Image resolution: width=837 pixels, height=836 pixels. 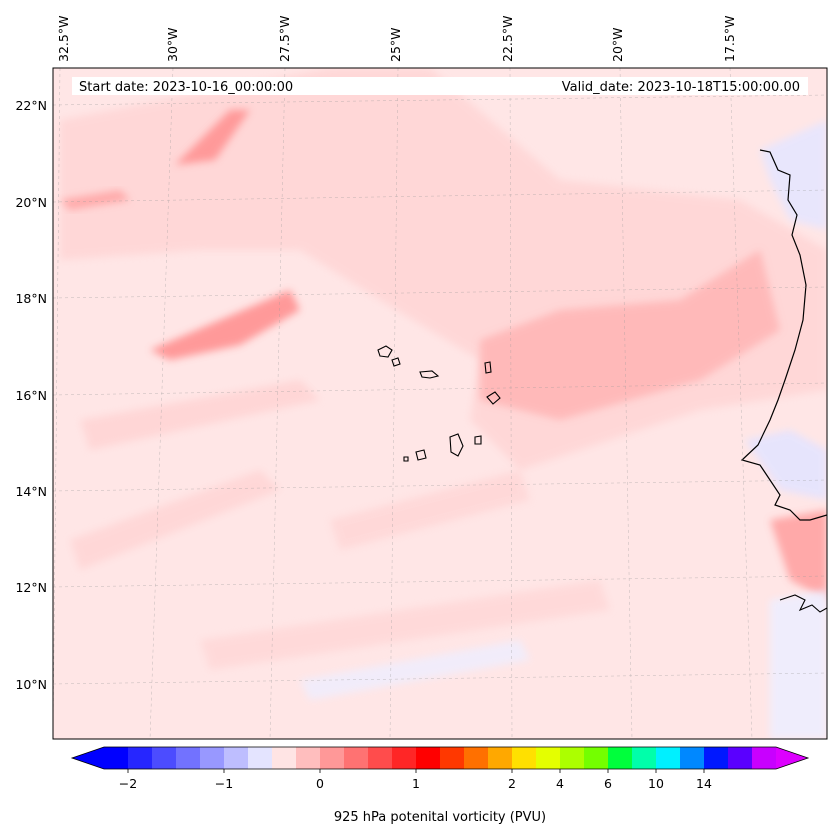 I want to click on colorbar-label: 925 hPa potenital vorticity (PVU), so click(x=440, y=817).